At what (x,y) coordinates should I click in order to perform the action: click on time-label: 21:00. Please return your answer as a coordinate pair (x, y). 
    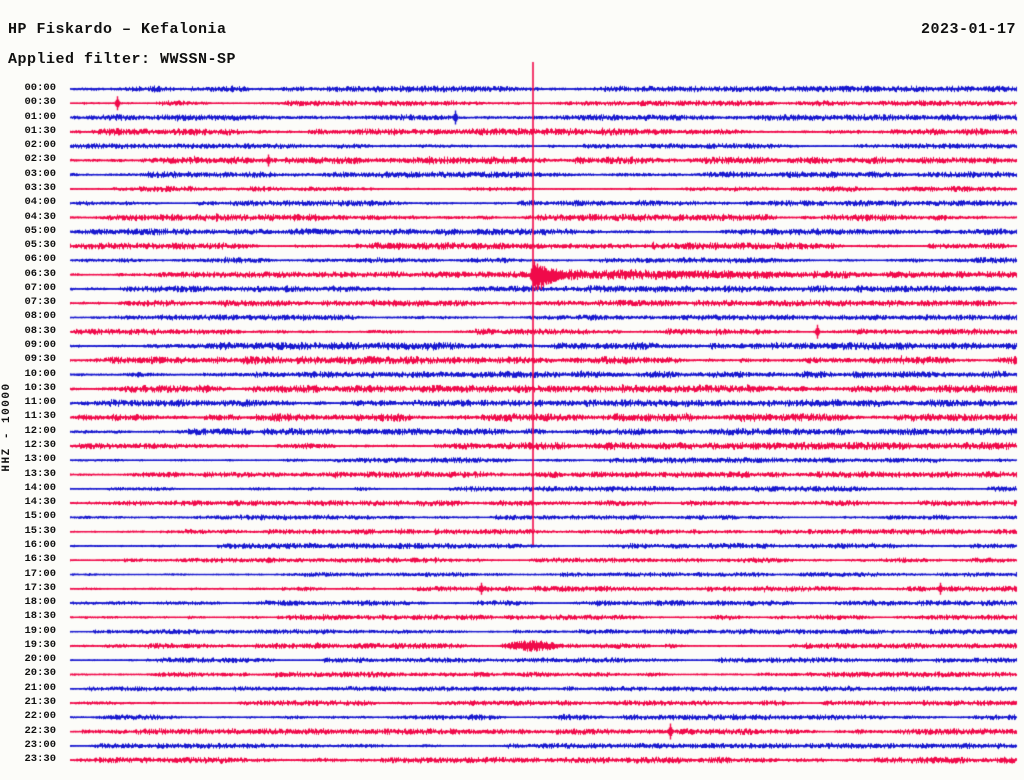
    Looking at the image, I should click on (40, 687).